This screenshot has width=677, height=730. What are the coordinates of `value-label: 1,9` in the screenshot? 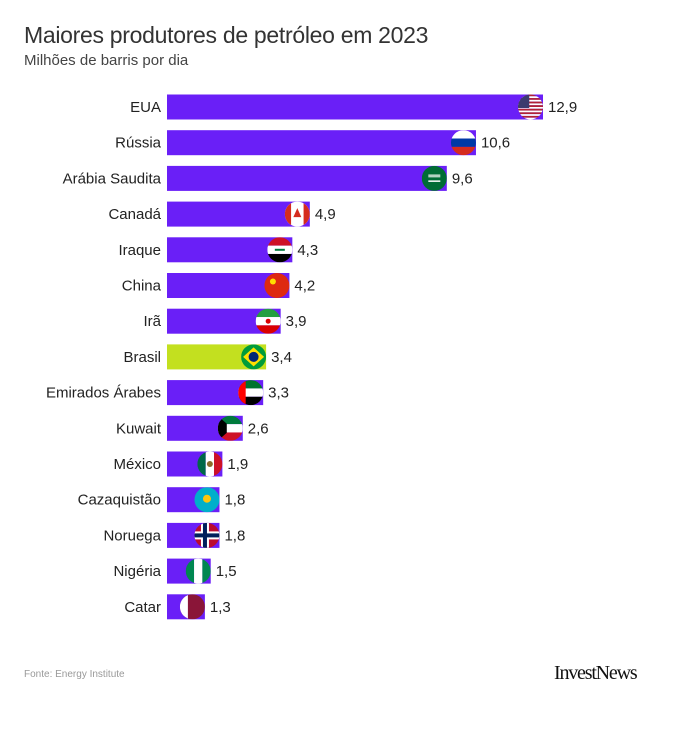 It's located at (237, 464).